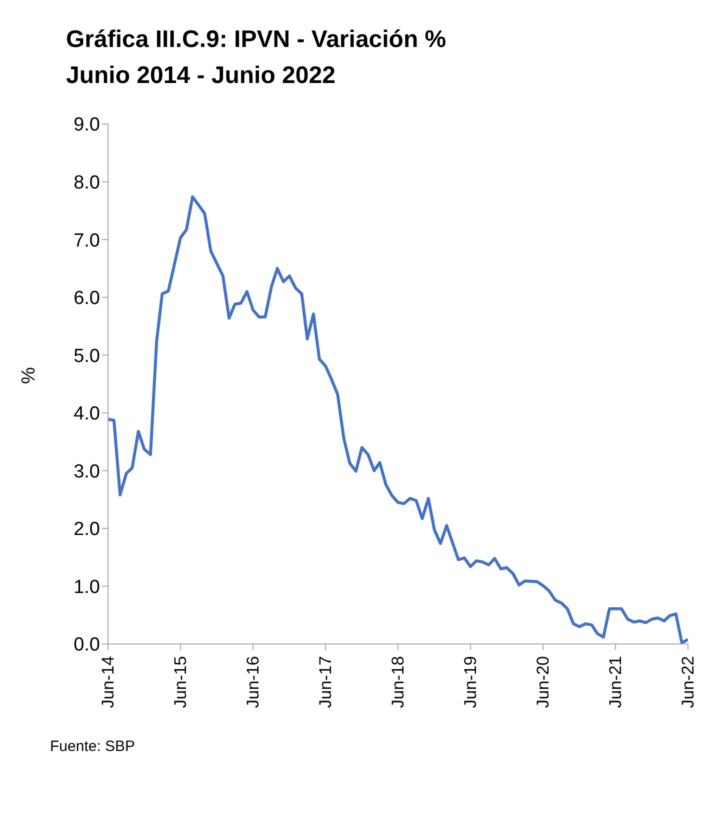  I want to click on x-tick-label: Jun-17, so click(326, 682).